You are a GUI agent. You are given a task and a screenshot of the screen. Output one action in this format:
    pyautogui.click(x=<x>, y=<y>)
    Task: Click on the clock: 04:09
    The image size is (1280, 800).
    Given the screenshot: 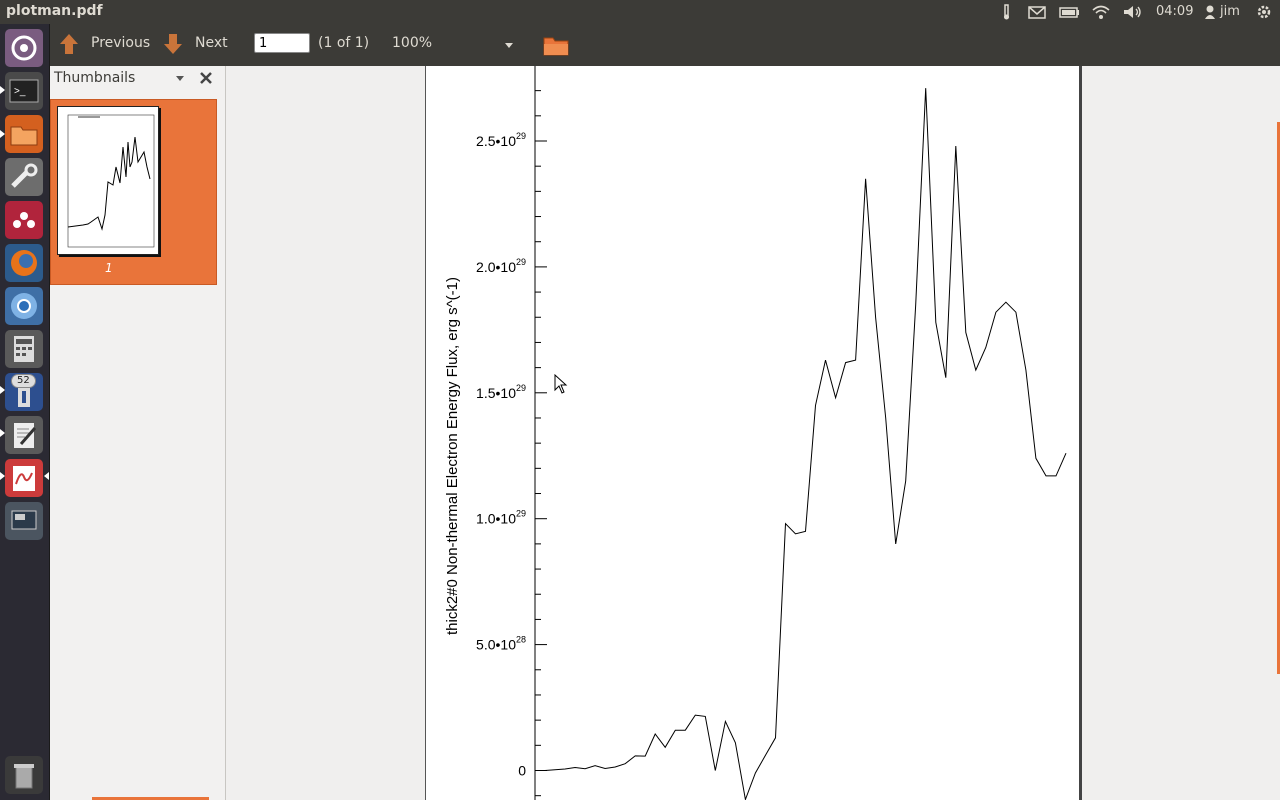 What is the action you would take?
    pyautogui.click(x=1175, y=11)
    